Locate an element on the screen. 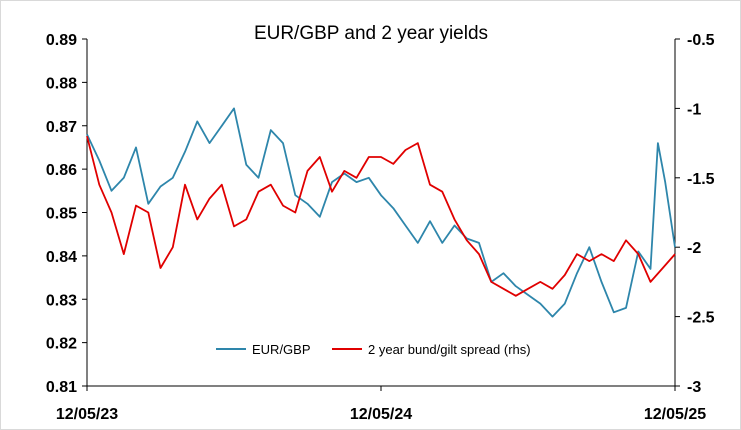 This screenshot has width=741, height=430. left-tick-label: 0.83 is located at coordinates (61, 300).